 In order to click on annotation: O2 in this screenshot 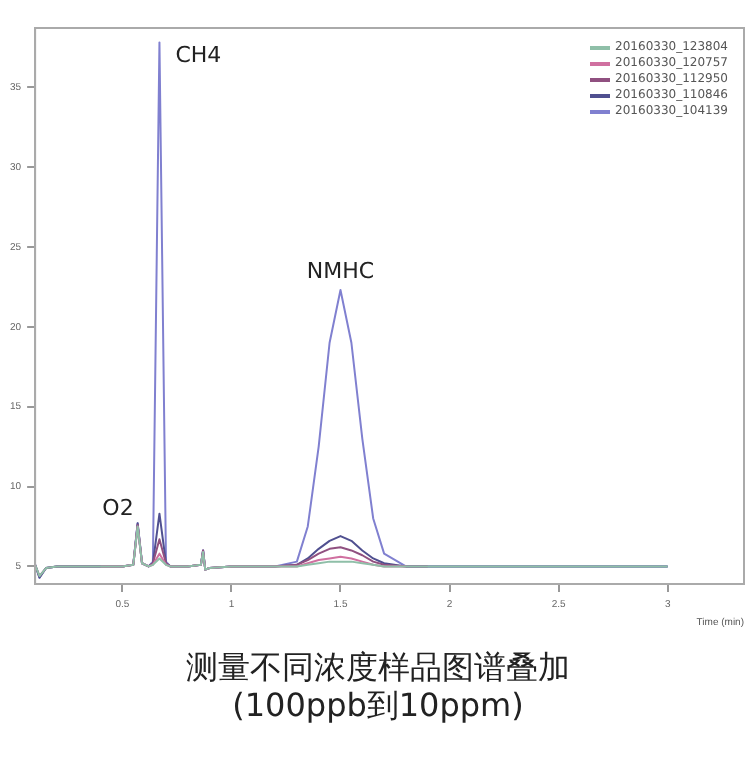, I will do `click(118, 508)`.